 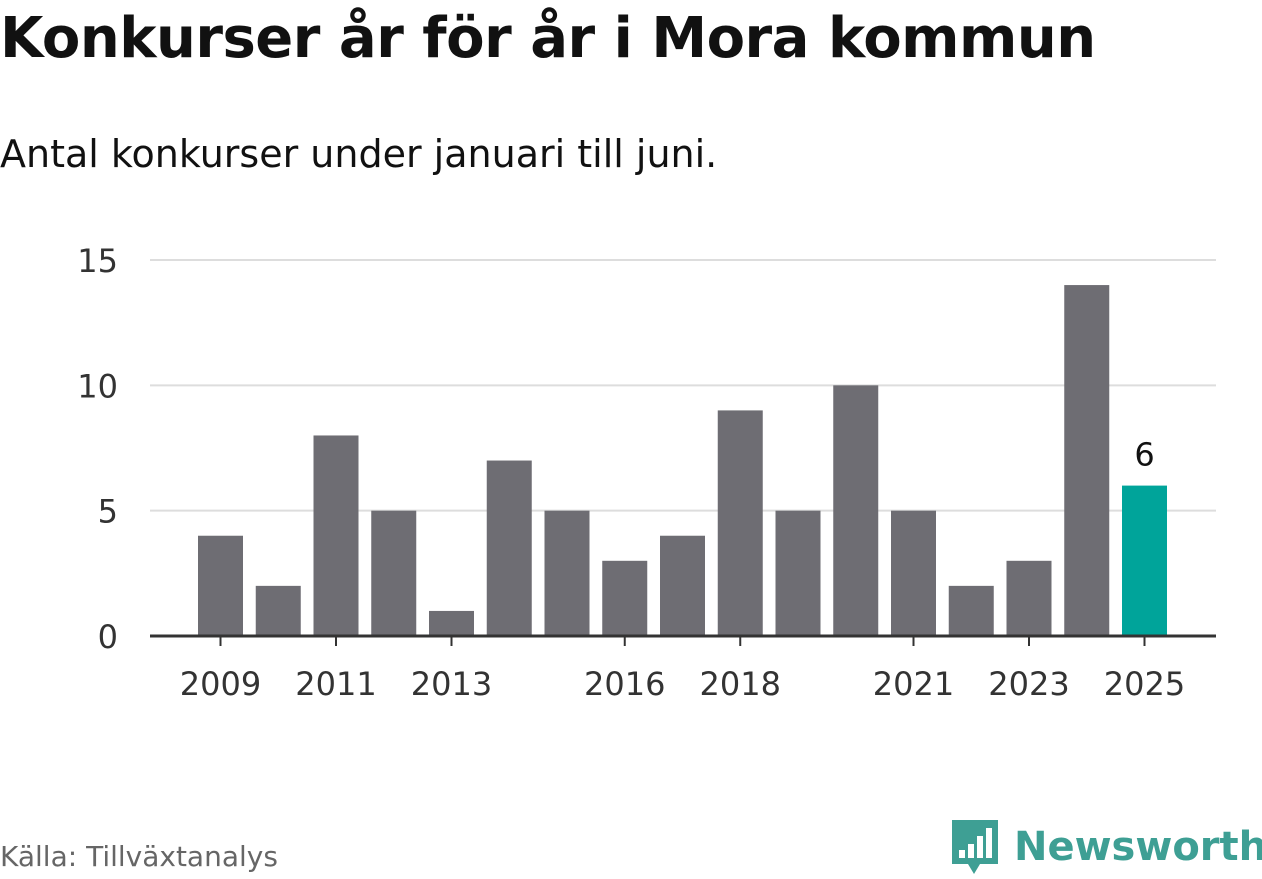 I want to click on y-tick-label: 0, so click(x=108, y=637).